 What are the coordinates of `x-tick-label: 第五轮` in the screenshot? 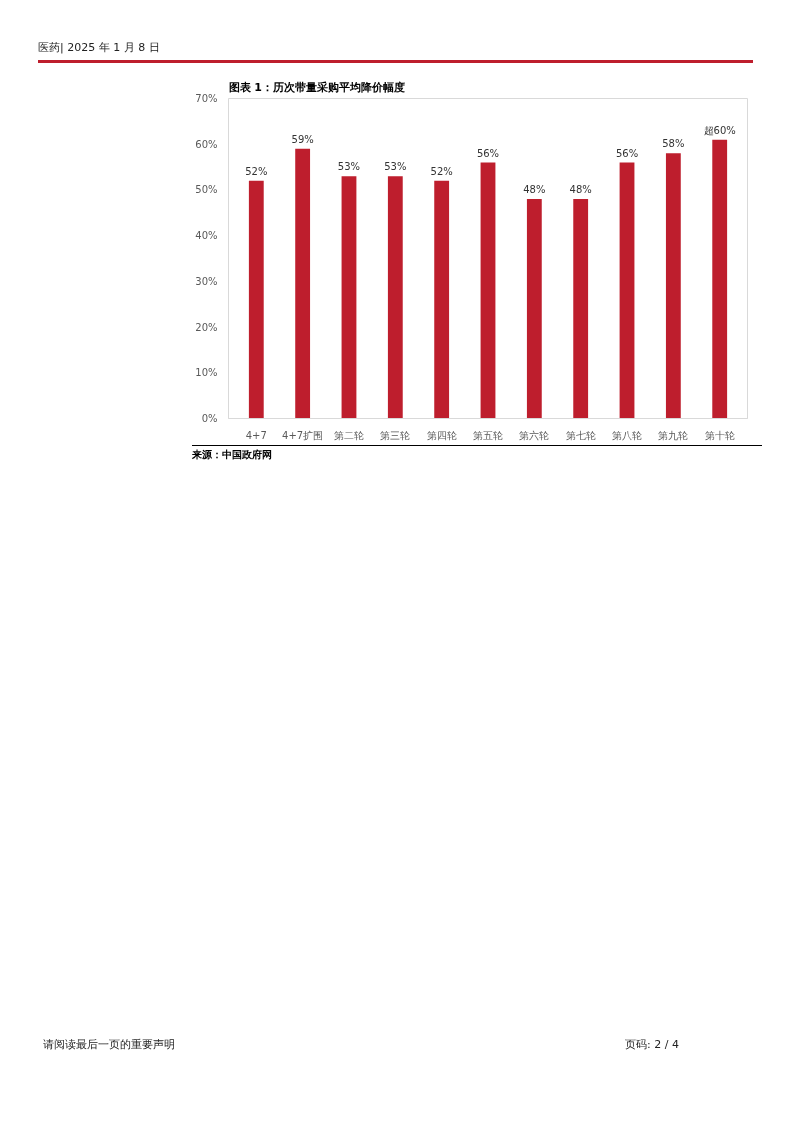 It's located at (488, 435).